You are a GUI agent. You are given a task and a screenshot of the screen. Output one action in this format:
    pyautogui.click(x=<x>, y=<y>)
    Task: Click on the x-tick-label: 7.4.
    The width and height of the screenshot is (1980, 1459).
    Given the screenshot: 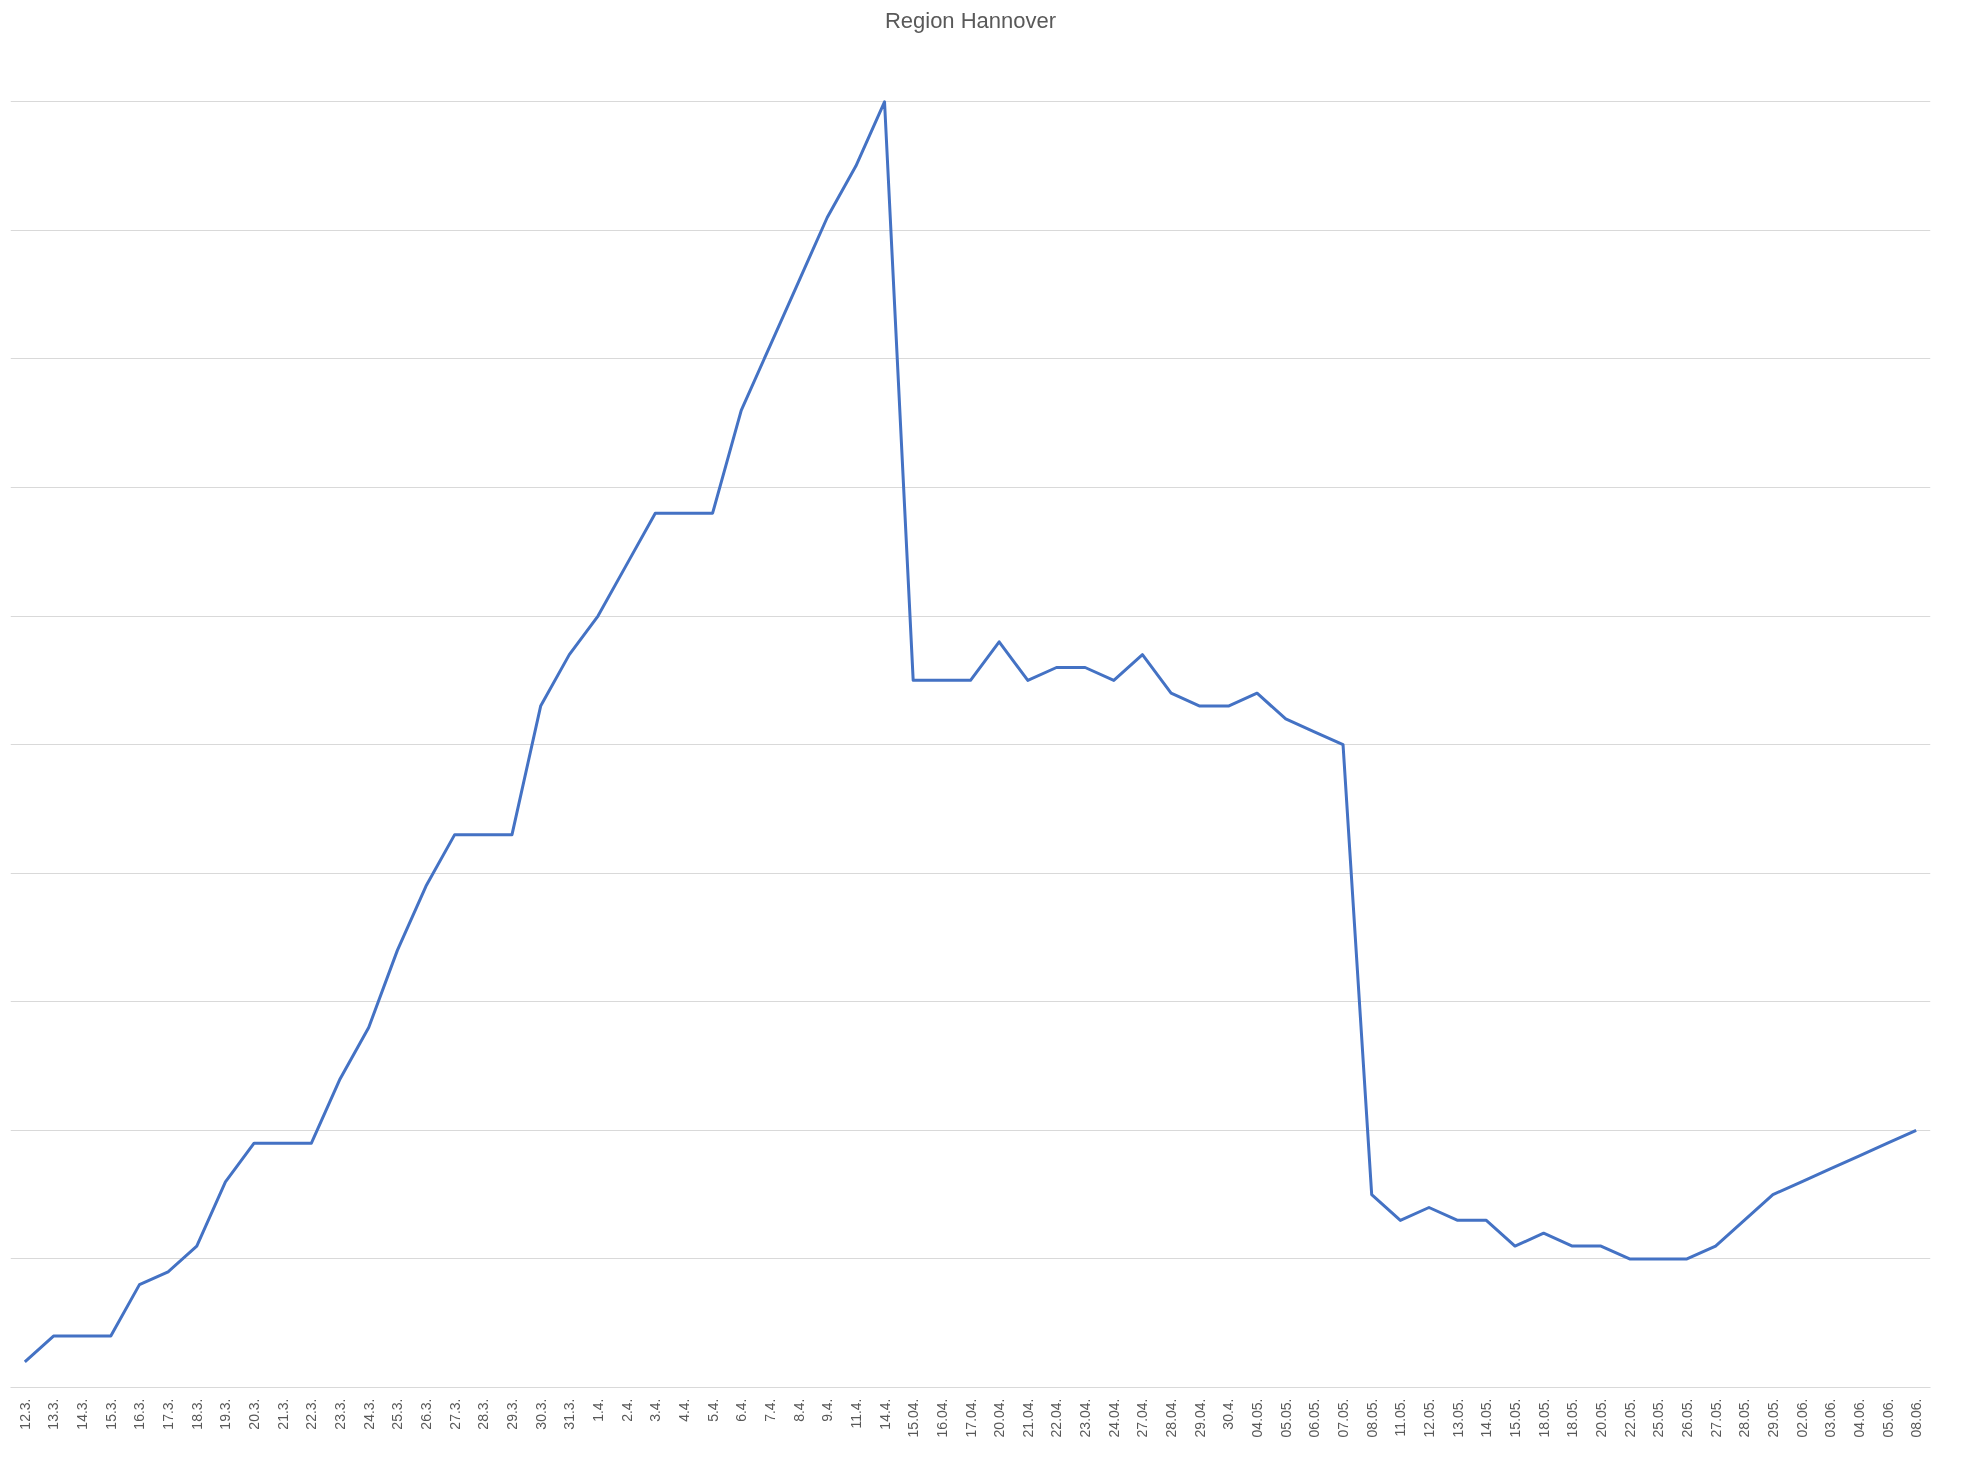 What is the action you would take?
    pyautogui.click(x=769, y=1410)
    